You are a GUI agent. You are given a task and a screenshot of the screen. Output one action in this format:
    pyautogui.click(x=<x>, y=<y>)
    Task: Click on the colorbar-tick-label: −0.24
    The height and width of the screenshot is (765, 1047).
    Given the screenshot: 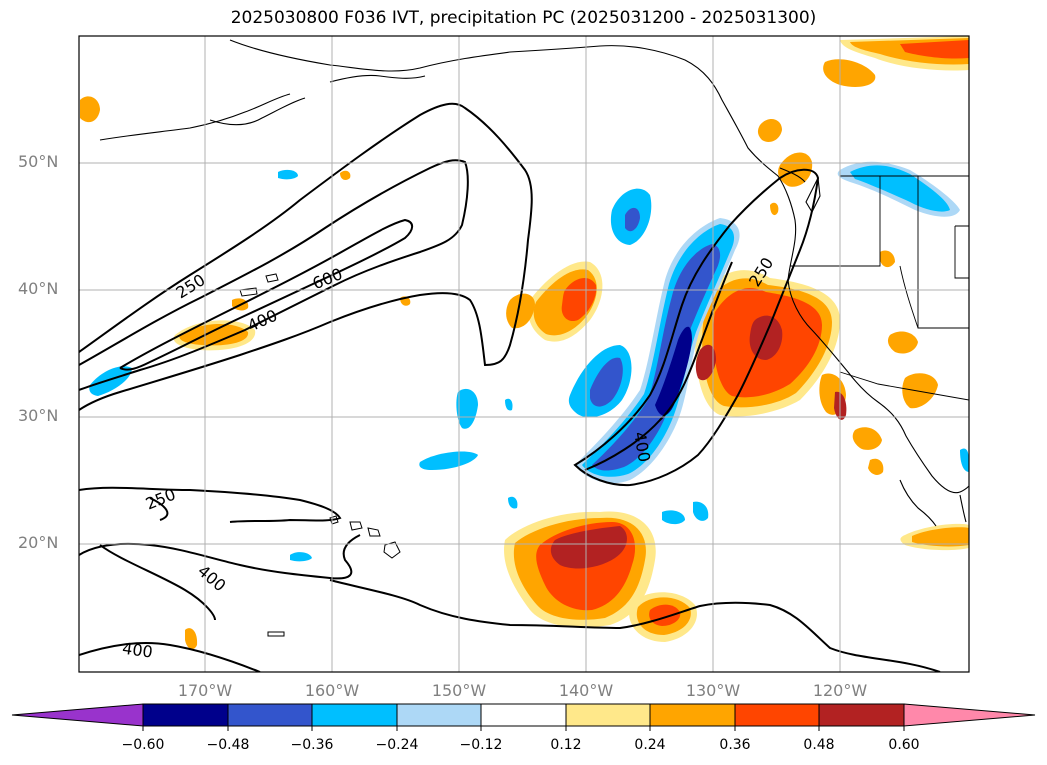 What is the action you would take?
    pyautogui.click(x=397, y=745)
    